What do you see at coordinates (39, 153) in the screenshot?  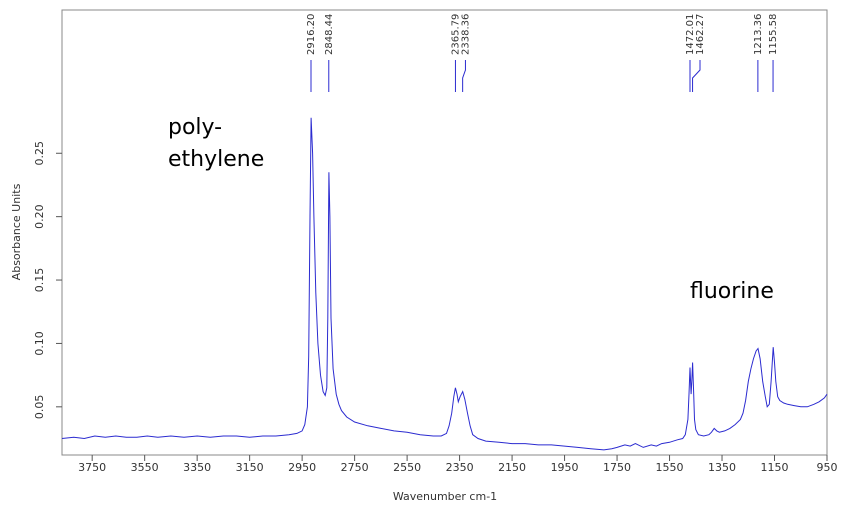 I see `y-tick-label: 0.25` at bounding box center [39, 153].